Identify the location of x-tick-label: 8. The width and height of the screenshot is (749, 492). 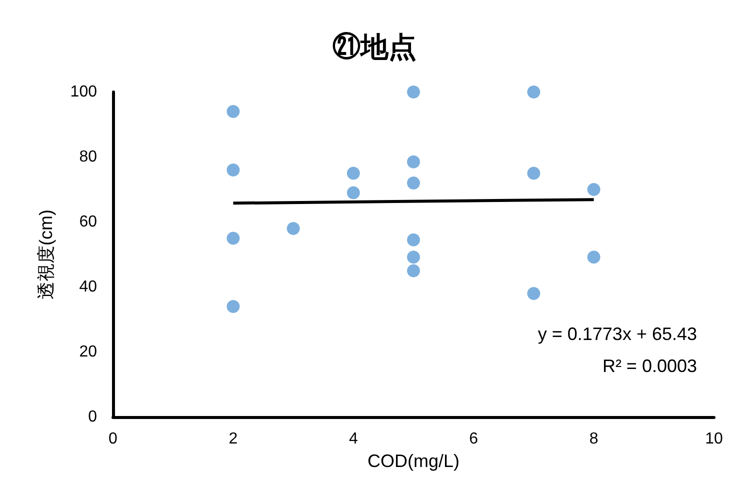
(593, 439).